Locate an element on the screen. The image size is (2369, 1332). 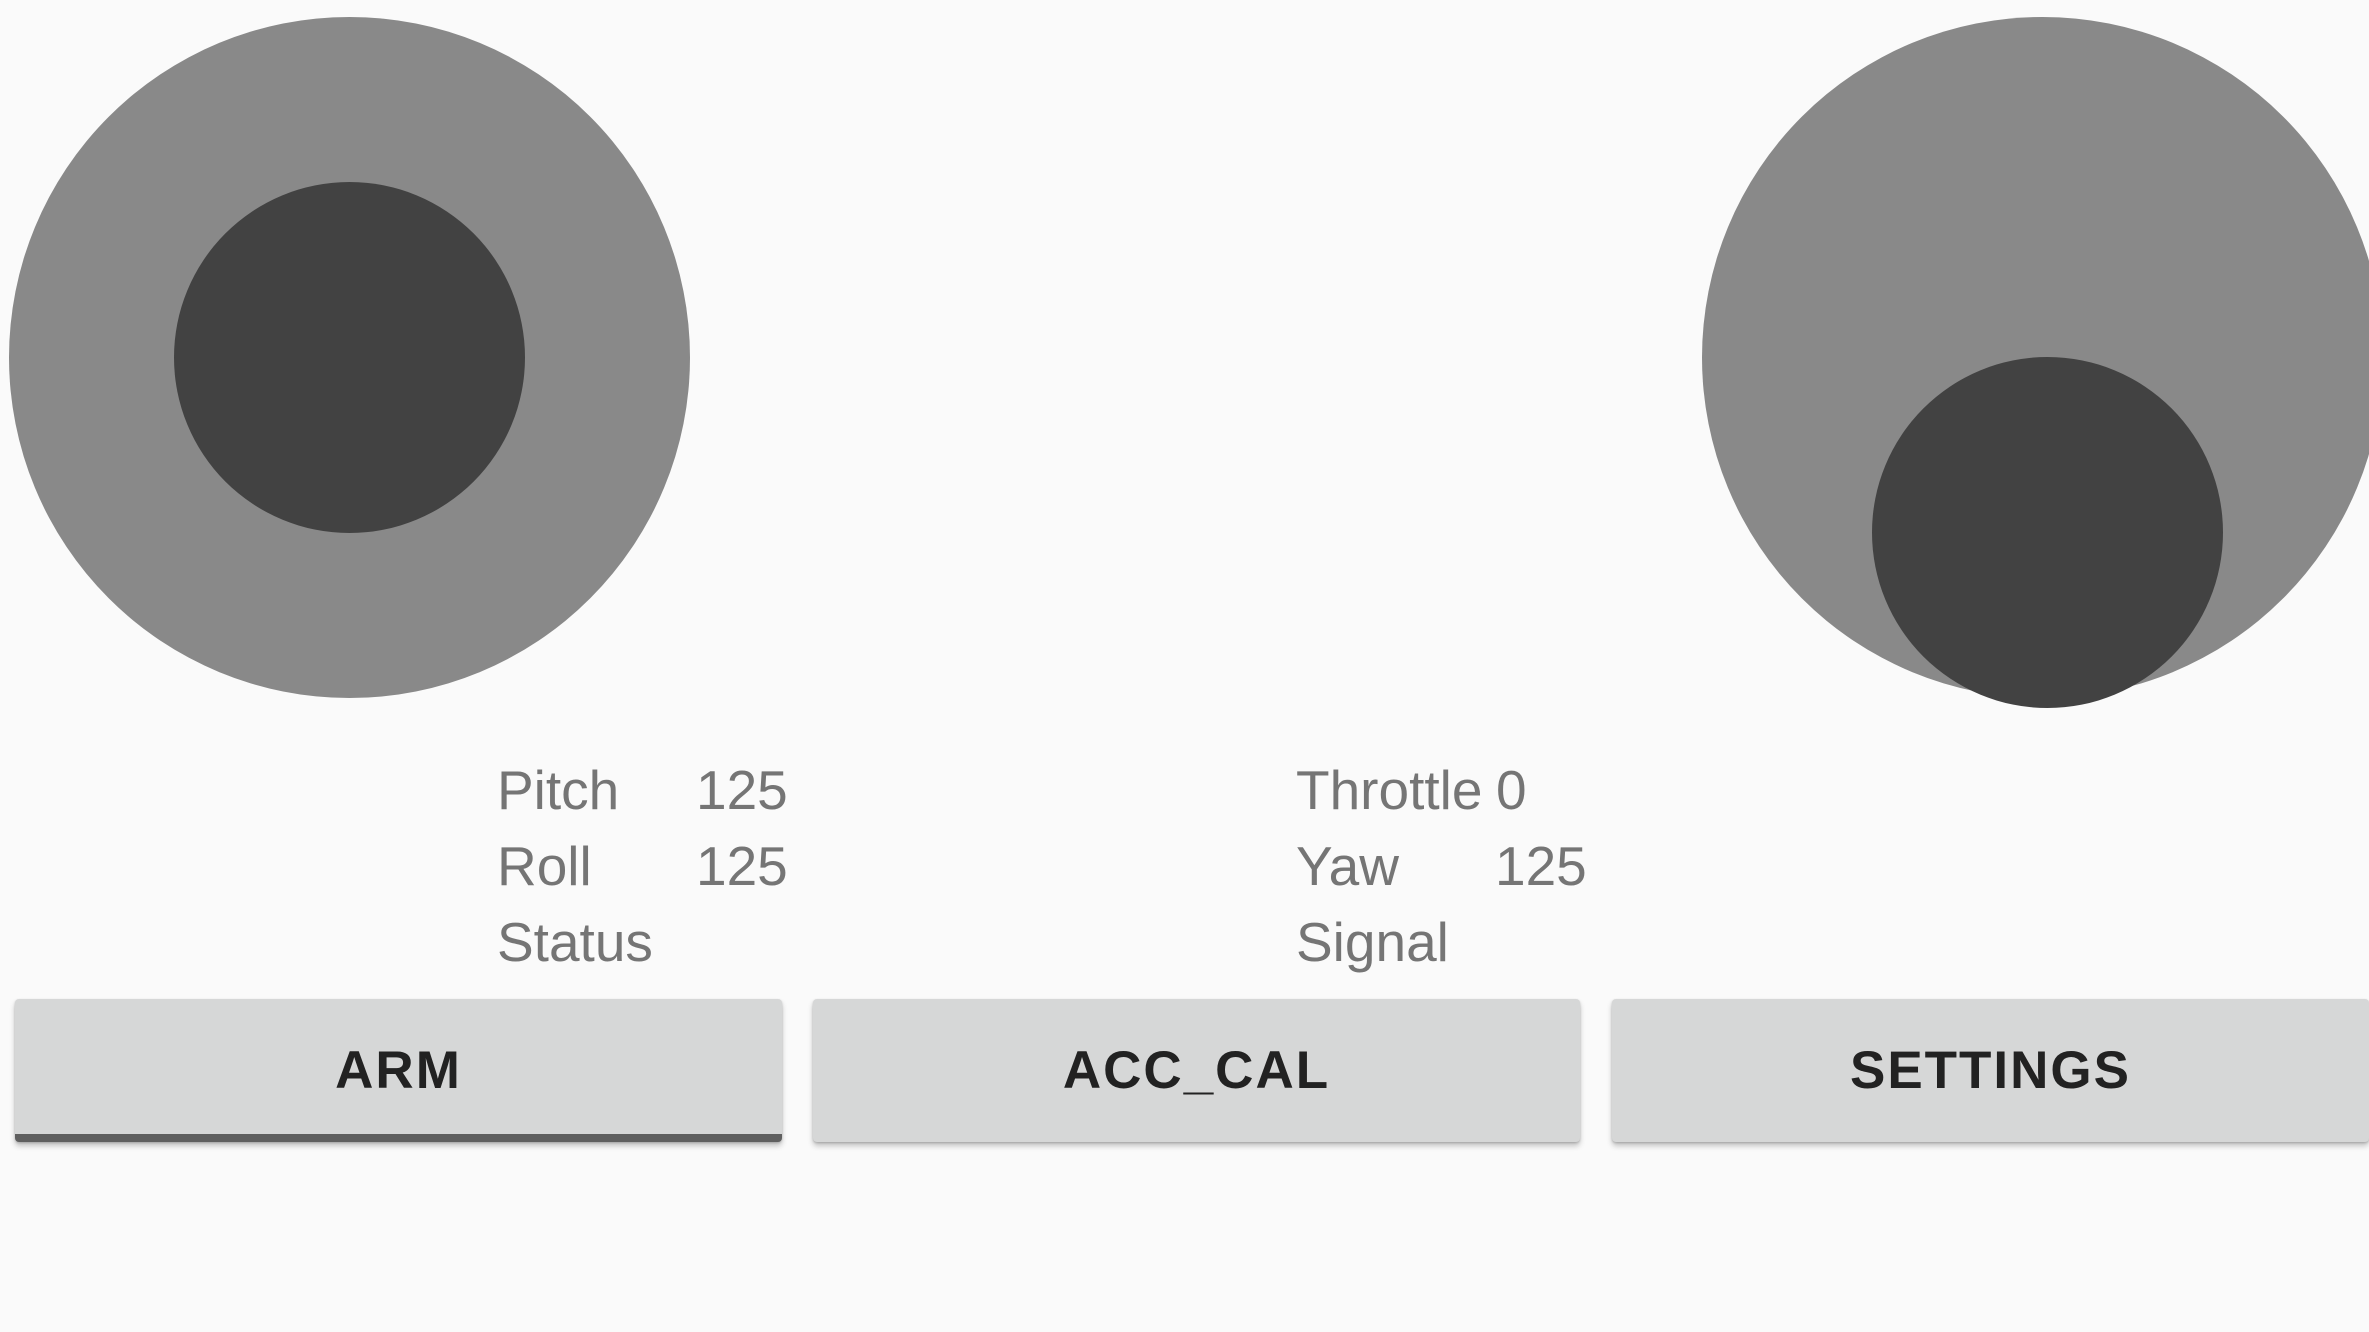
acc-cal-button: ACC_CAL is located at coordinates (1196, 1070).